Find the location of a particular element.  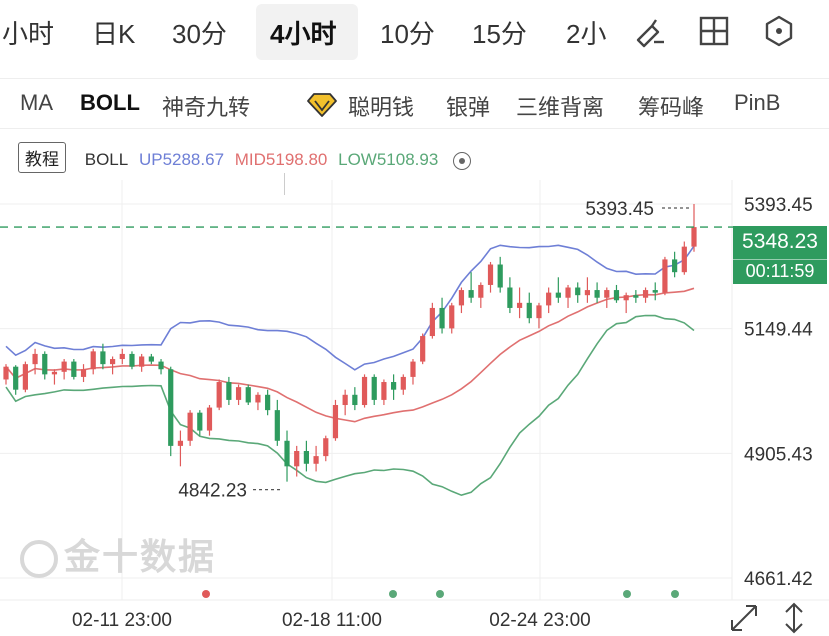

date-tick-1: 02-18 11:00 is located at coordinates (332, 620).